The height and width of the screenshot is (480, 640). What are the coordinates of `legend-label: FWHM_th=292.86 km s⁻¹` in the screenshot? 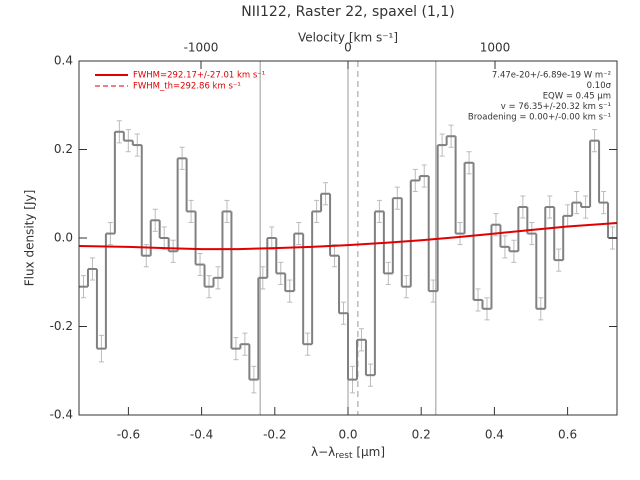 It's located at (187, 87).